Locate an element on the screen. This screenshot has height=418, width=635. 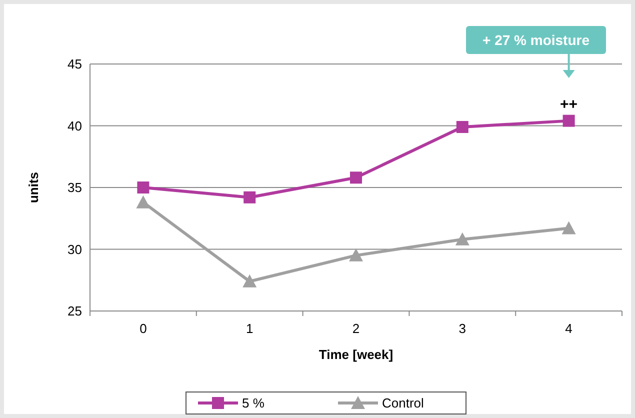
text: + 27 % moisture is located at coordinates (536, 40).